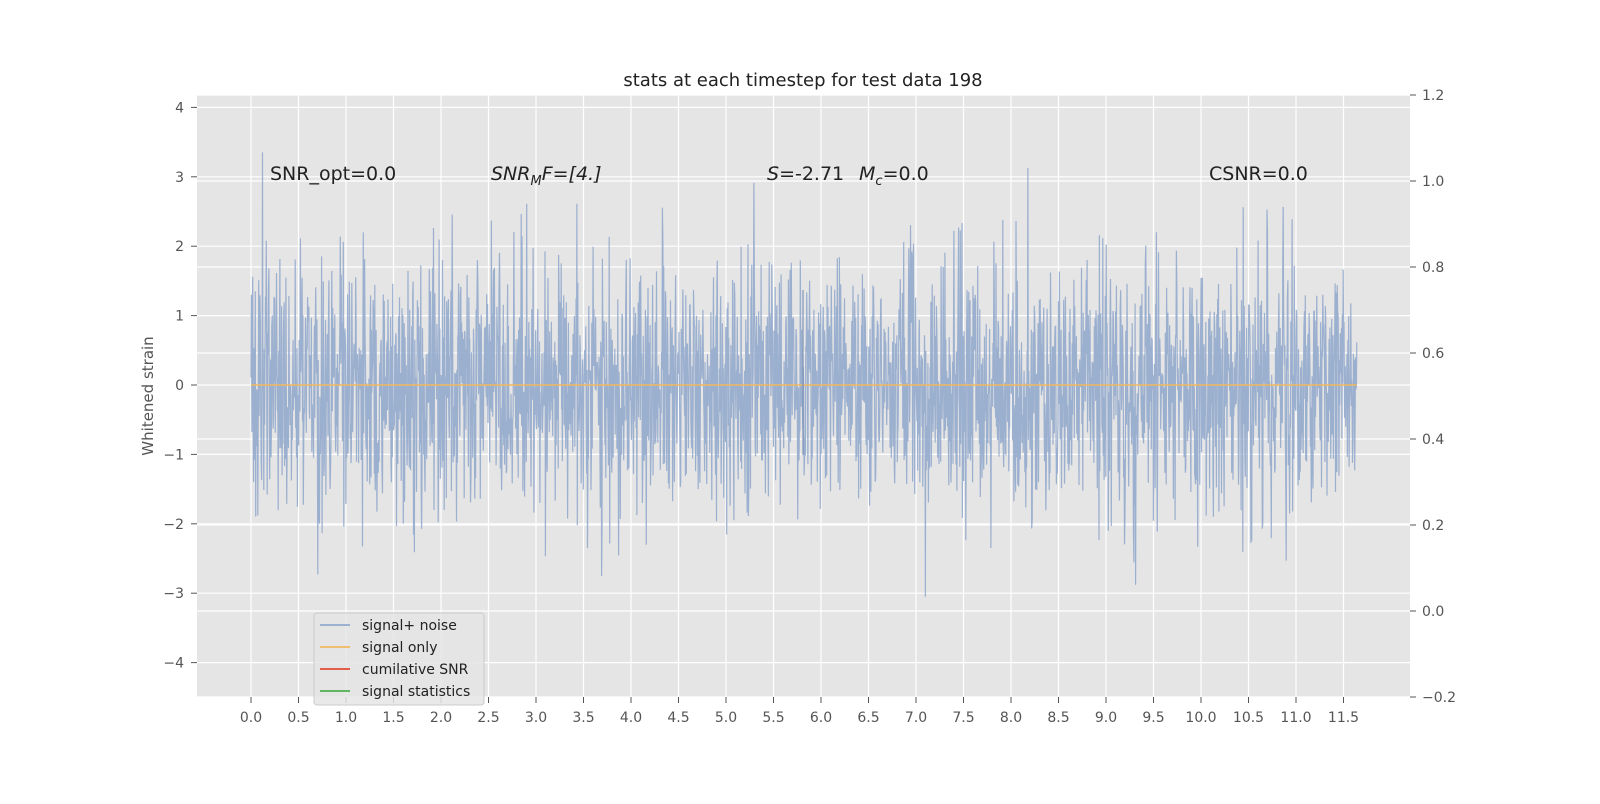 The height and width of the screenshot is (804, 1600). Describe the element at coordinates (1011, 718) in the screenshot. I see `x-tick-label: 8.0` at that location.